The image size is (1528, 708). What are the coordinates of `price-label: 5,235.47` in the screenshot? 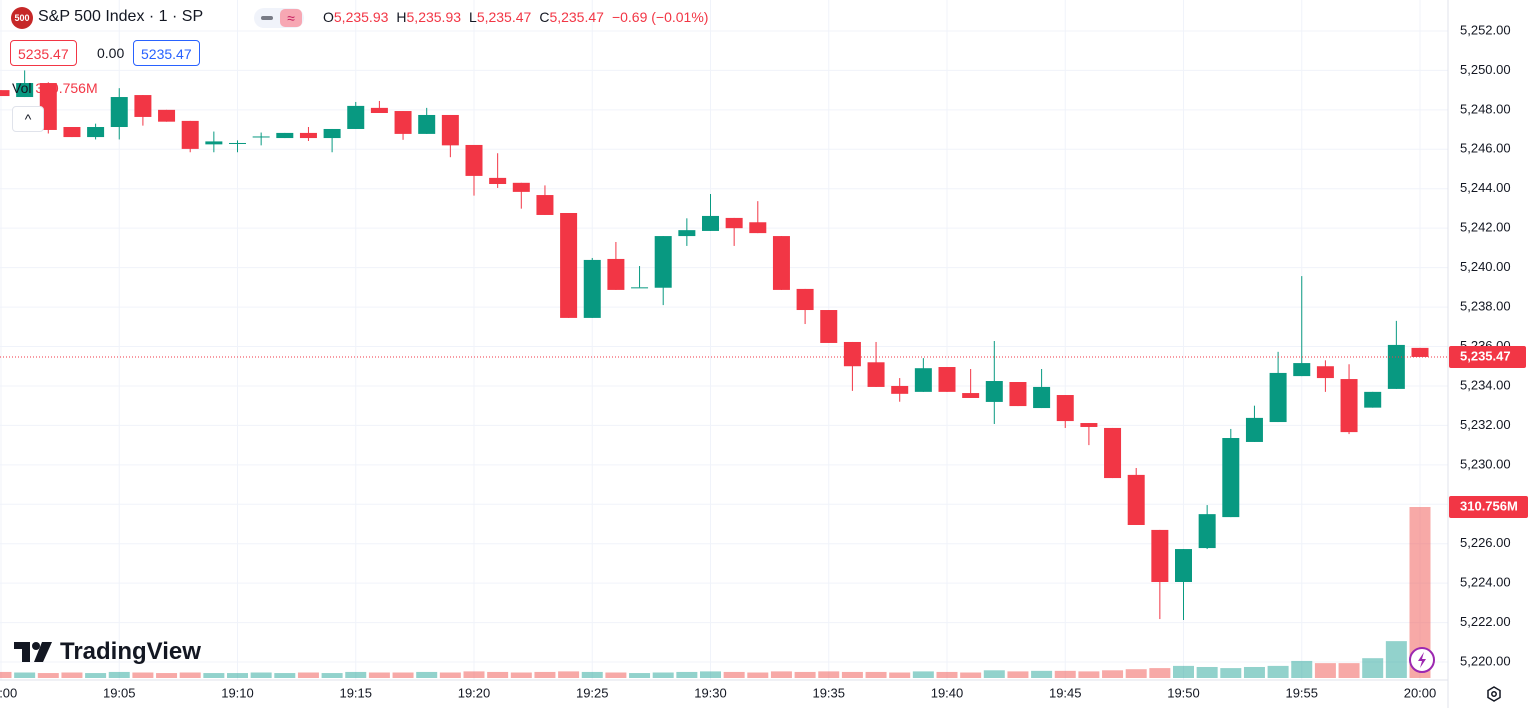 It's located at (1485, 355).